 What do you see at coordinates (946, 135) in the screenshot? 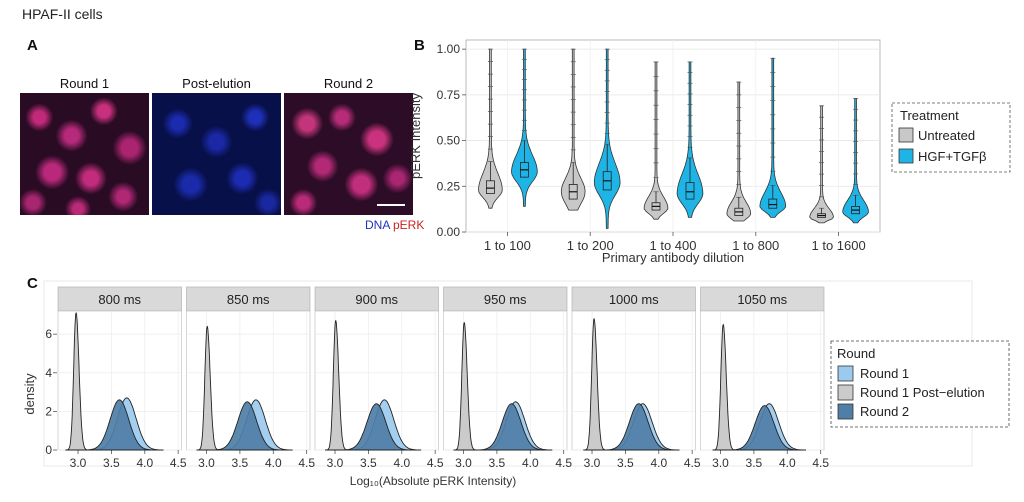
I see `panel-b-legend-label: Untreated` at bounding box center [946, 135].